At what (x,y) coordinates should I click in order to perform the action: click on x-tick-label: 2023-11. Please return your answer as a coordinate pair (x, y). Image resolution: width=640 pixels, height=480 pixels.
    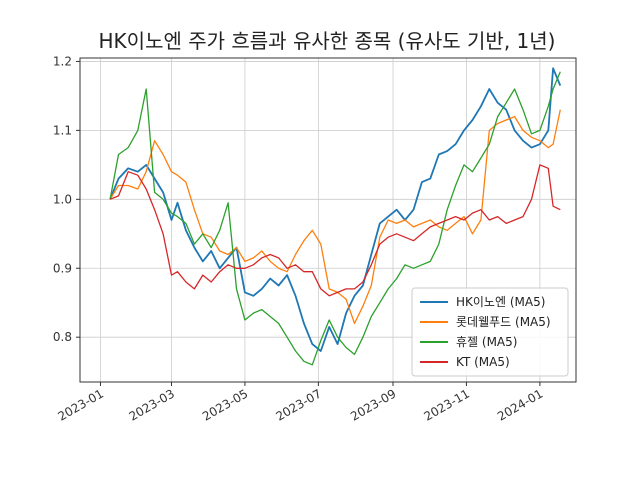
    Looking at the image, I should click on (447, 404).